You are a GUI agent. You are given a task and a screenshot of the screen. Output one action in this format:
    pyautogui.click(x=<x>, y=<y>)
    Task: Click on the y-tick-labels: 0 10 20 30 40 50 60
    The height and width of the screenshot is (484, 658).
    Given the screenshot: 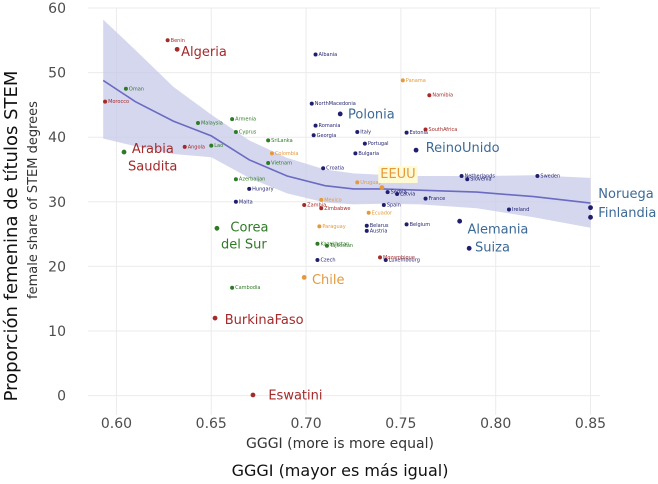 What is the action you would take?
    pyautogui.click(x=57, y=203)
    